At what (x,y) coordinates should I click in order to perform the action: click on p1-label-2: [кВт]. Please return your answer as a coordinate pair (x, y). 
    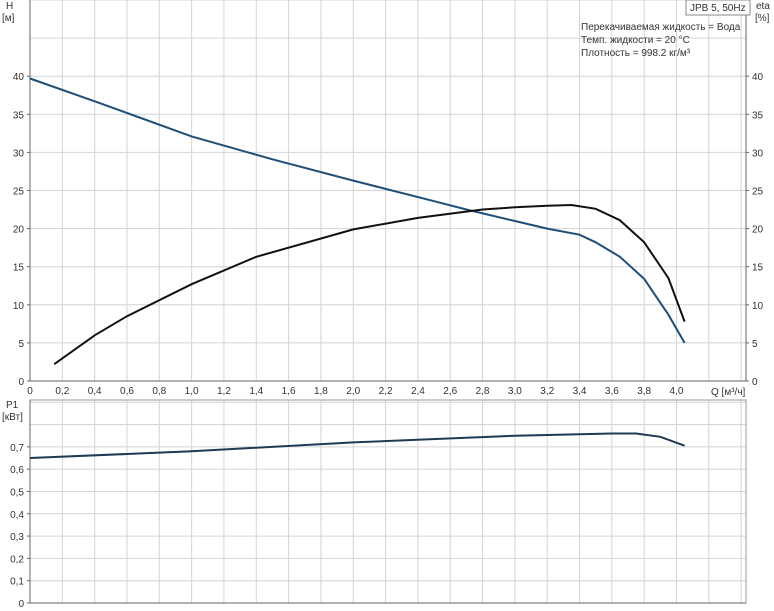
    Looking at the image, I should click on (12, 417).